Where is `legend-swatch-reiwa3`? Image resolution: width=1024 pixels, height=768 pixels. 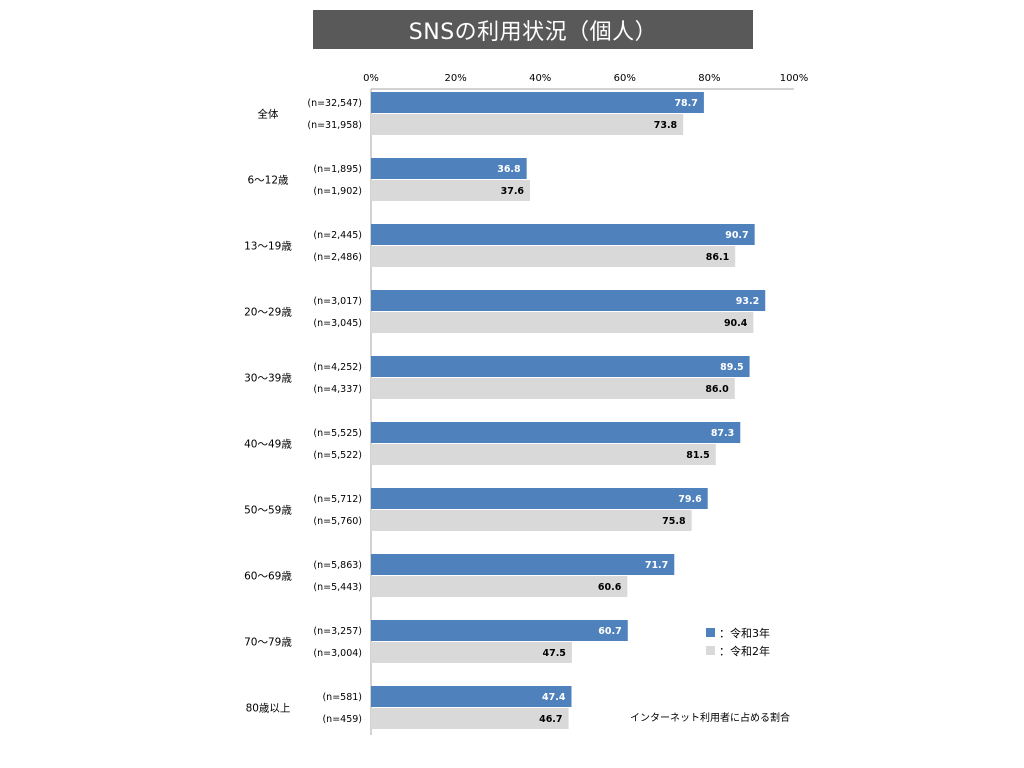 legend-swatch-reiwa3 is located at coordinates (710, 632).